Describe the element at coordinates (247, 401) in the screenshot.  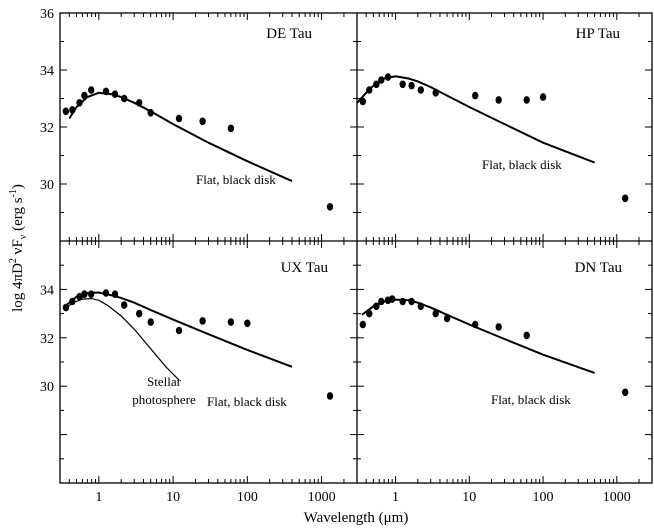
I see `ux-tau-model-label: Flat, black disk` at that location.